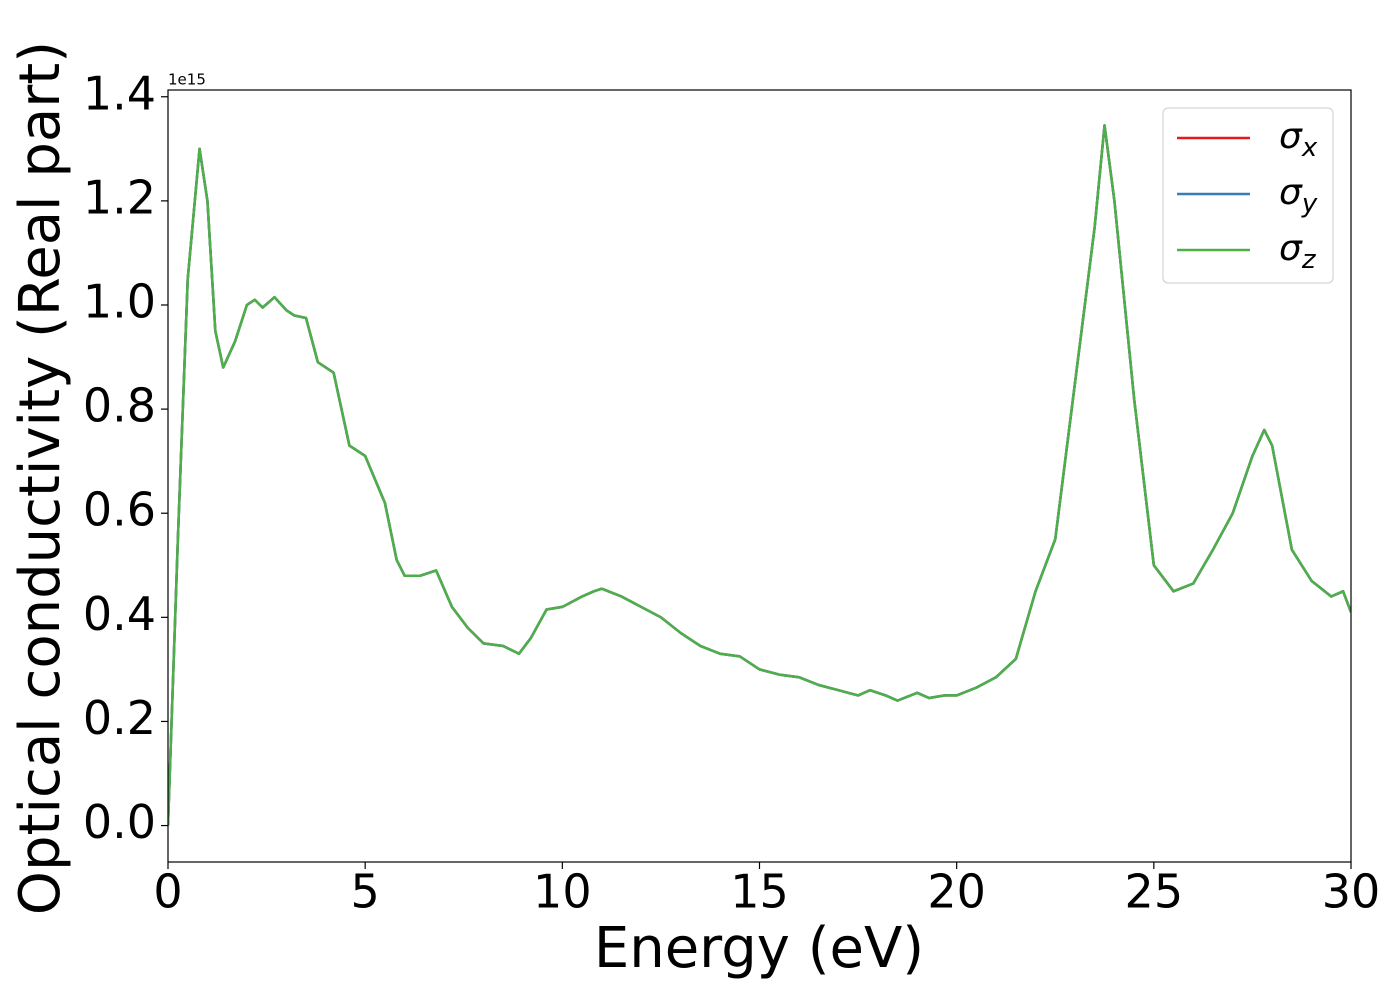  What do you see at coordinates (956, 892) in the screenshot?
I see `x-tick-label: 20` at bounding box center [956, 892].